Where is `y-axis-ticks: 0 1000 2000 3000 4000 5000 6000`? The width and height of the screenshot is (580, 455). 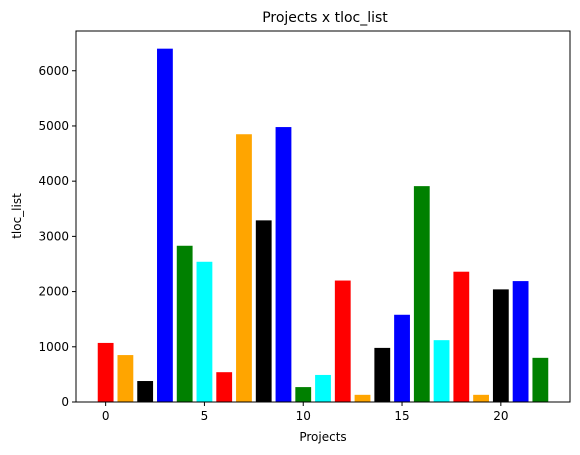 y-axis-ticks: 0 1000 2000 3000 4000 5000 6000 is located at coordinates (57, 236).